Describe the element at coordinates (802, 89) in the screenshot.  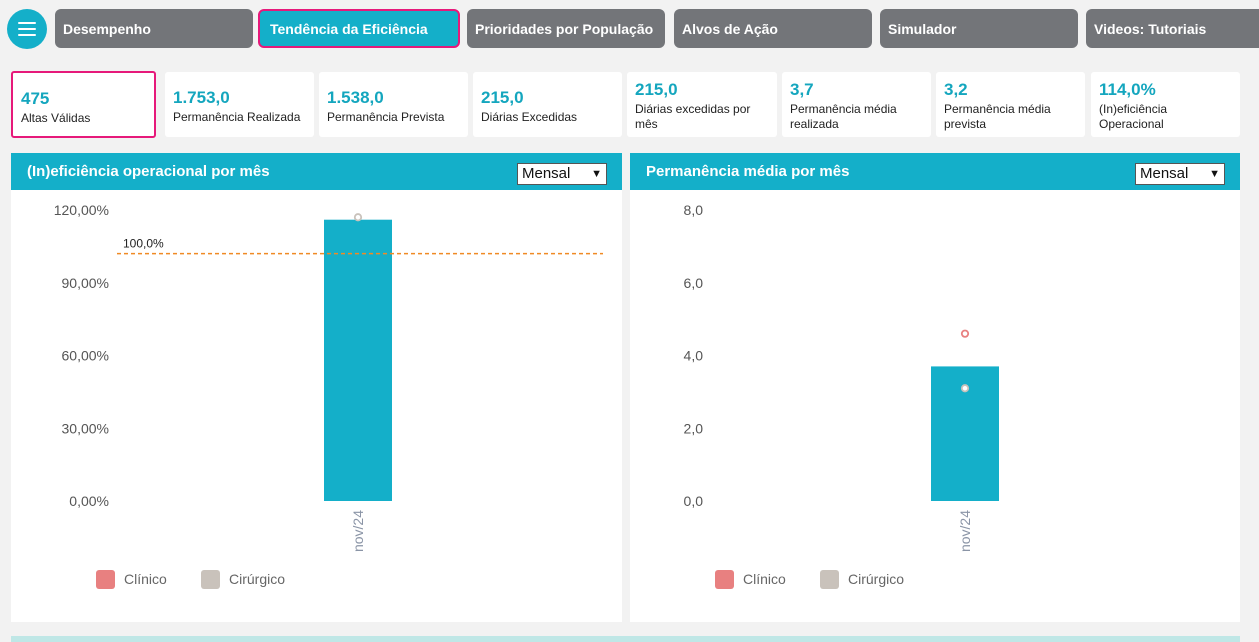
I see `kpi-value: 3,7` at that location.